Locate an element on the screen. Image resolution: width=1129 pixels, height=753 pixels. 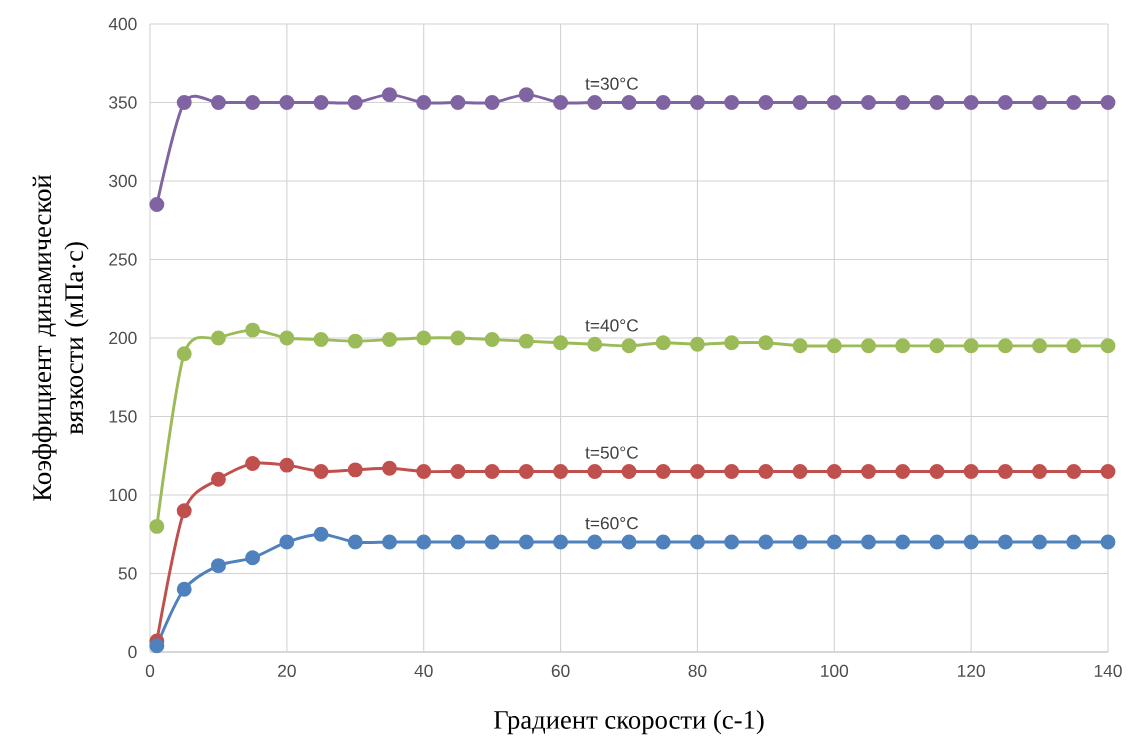
x-tick-label: 40 is located at coordinates (423, 670).